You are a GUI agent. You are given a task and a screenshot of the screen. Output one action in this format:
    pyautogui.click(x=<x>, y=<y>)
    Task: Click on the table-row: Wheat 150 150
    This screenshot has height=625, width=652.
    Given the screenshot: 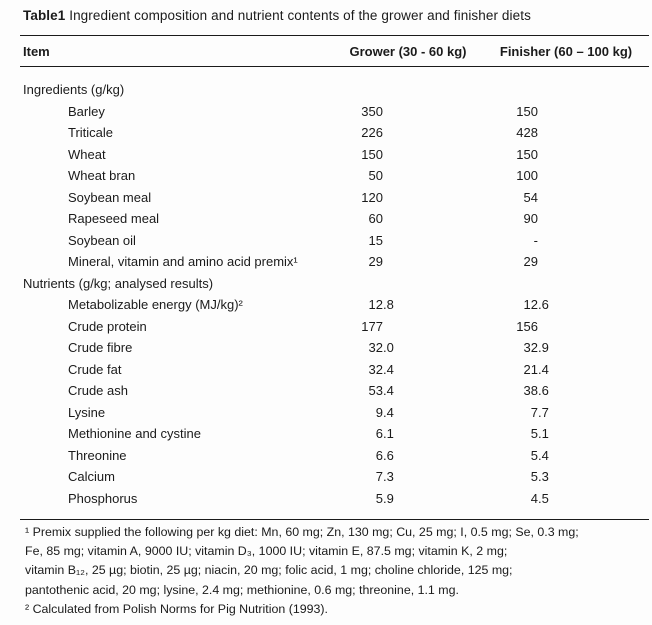 What is the action you would take?
    pyautogui.click(x=334, y=155)
    